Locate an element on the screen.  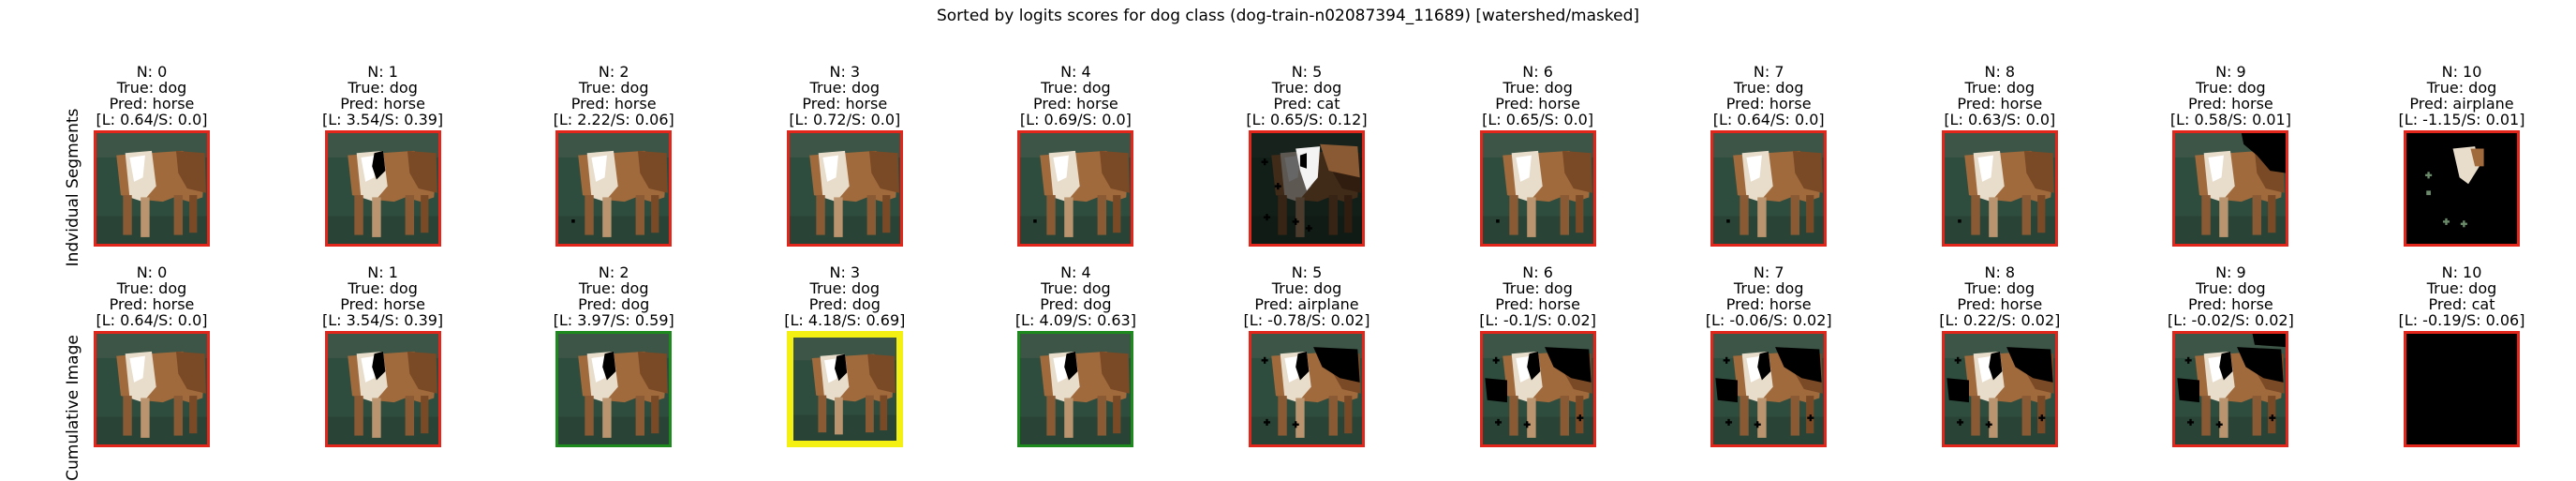
panel-index: N: 4 is located at coordinates (1075, 72).